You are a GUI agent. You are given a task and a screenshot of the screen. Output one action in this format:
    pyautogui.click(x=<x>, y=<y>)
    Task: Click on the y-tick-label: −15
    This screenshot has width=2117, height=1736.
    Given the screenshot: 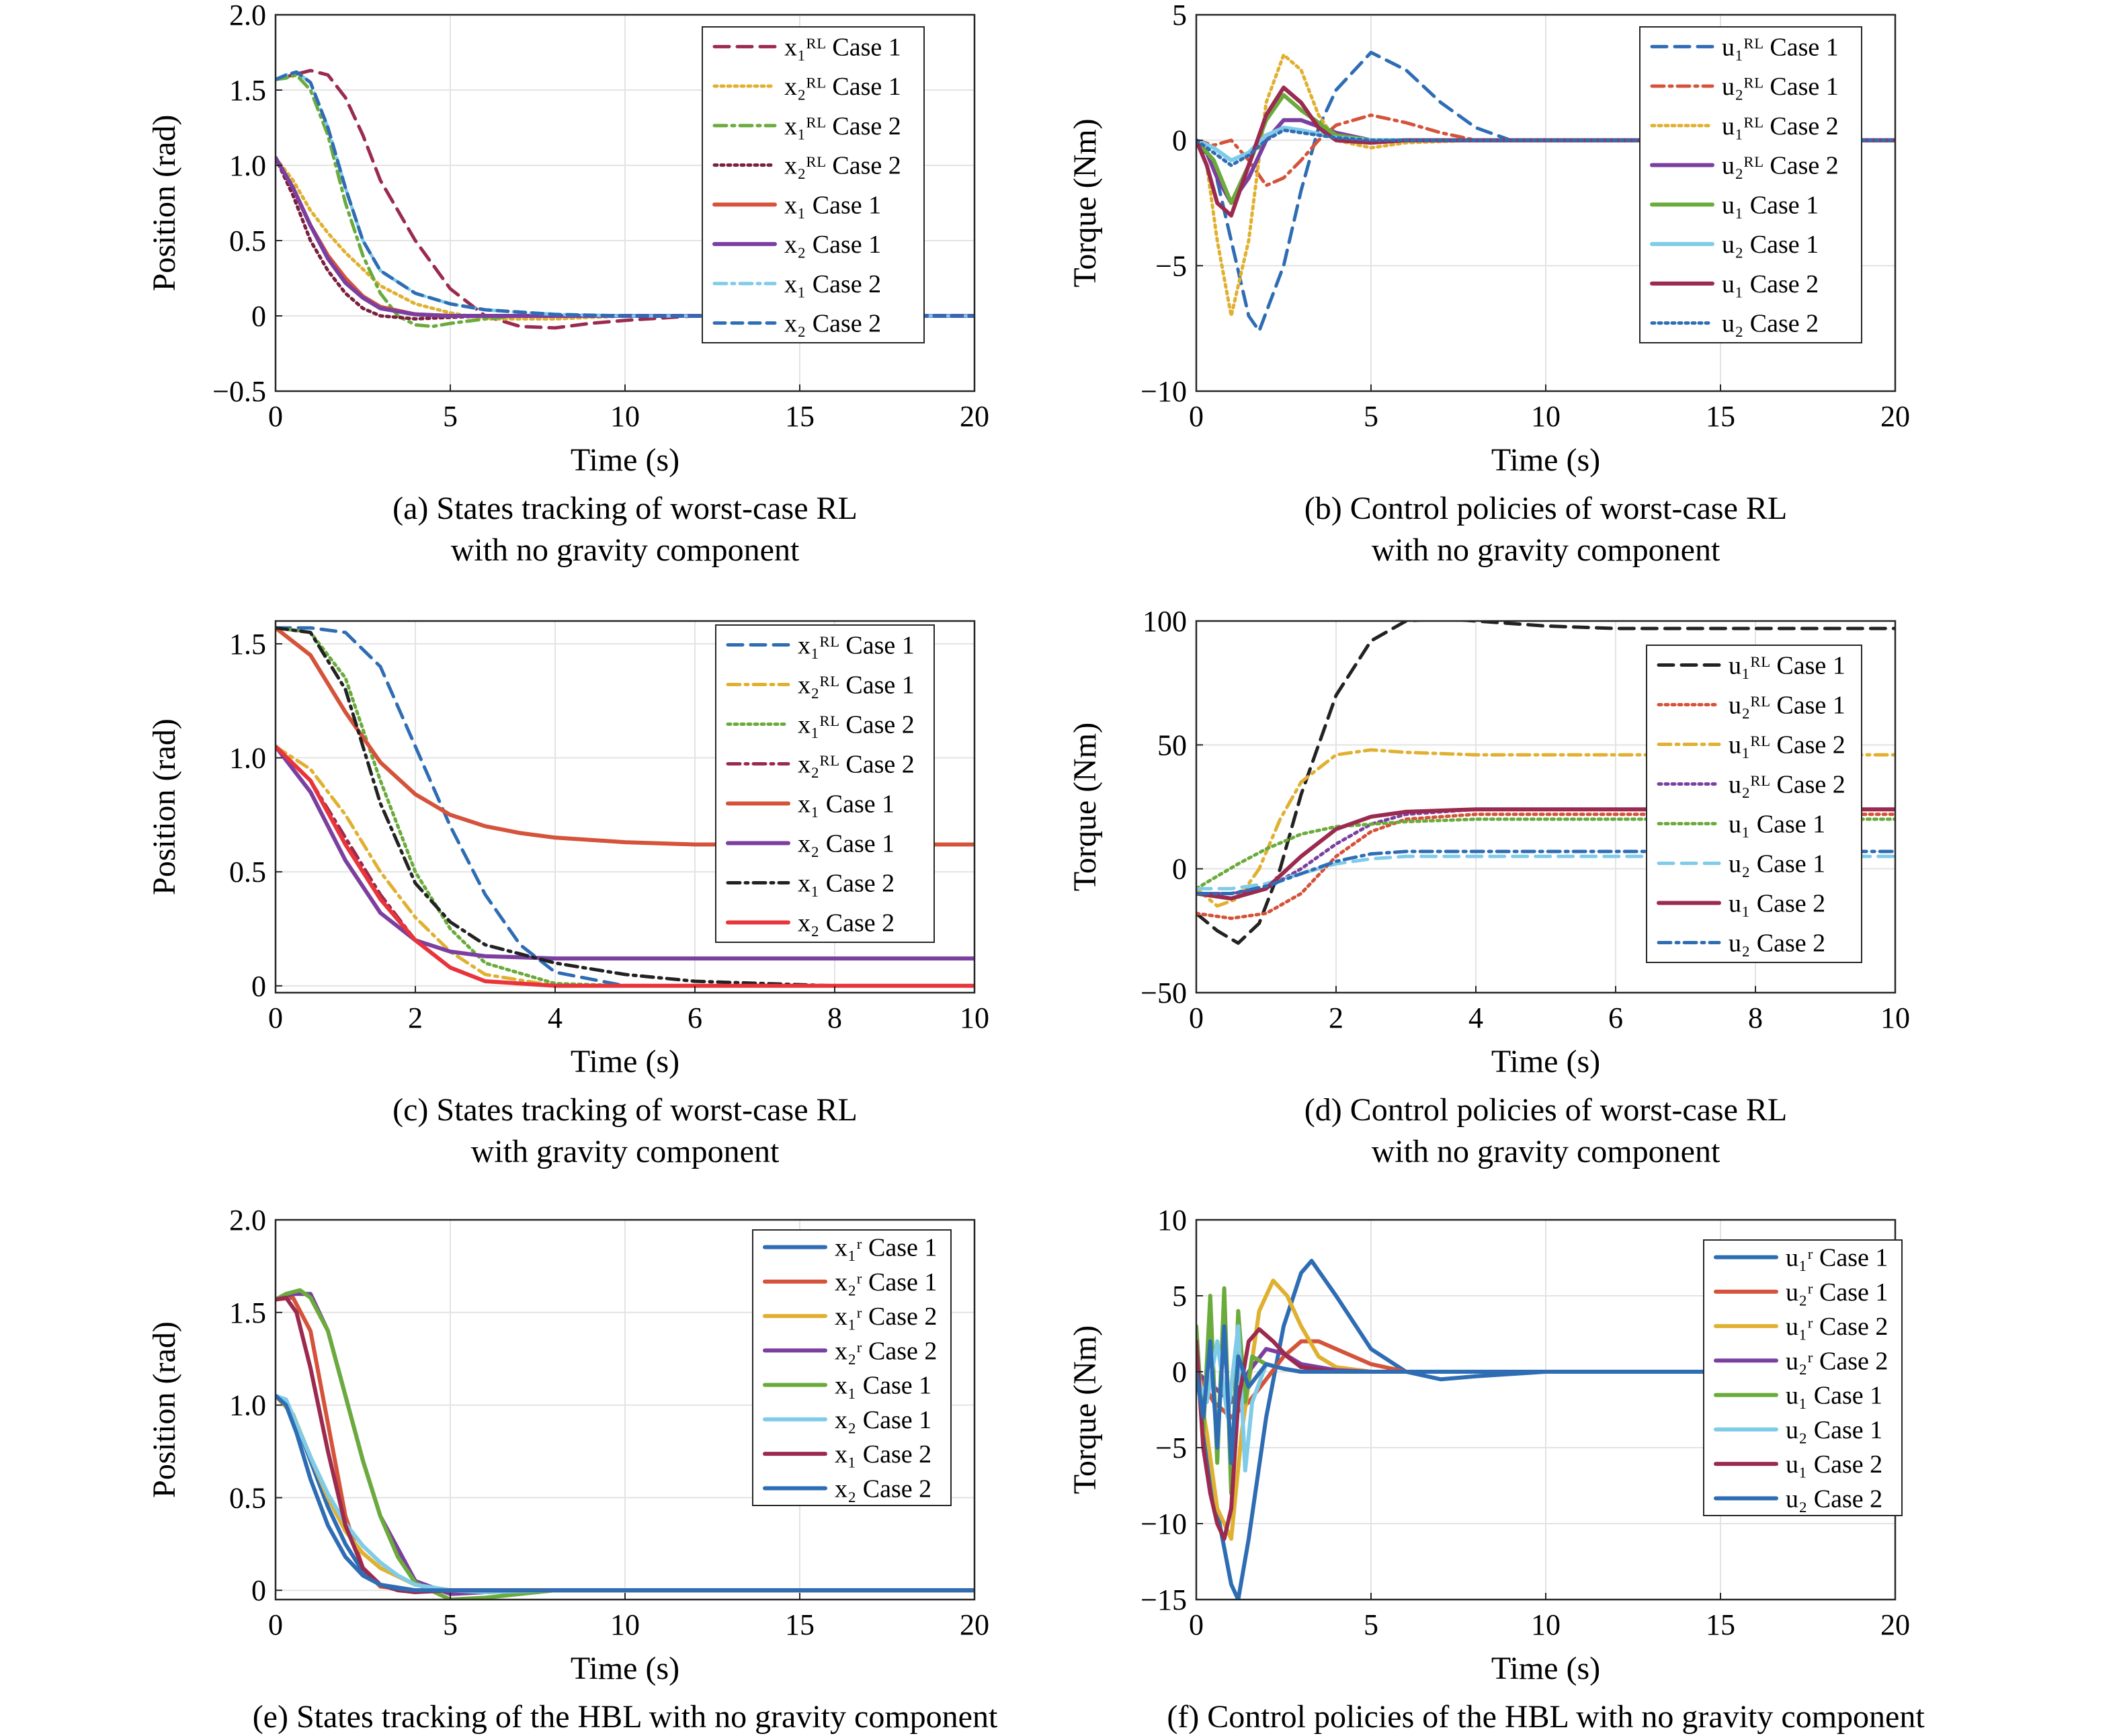 What is the action you would take?
    pyautogui.click(x=1163, y=1599)
    